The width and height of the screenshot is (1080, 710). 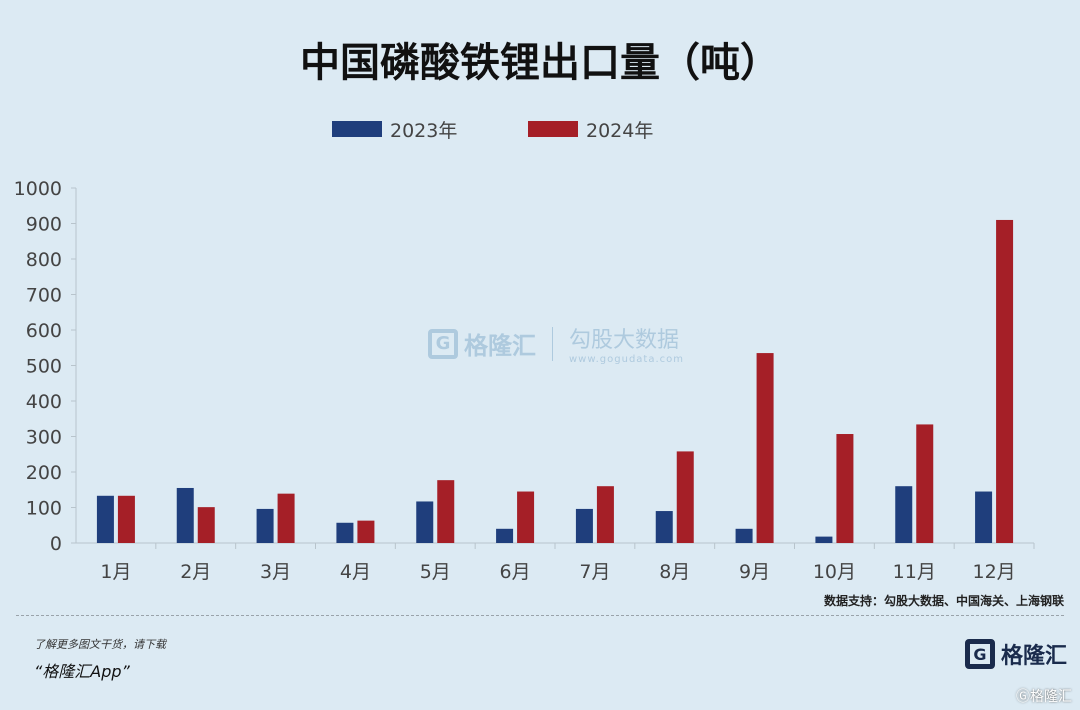 I want to click on watermark: G 格隆汇 勾股大数据 www.gogudata.com, so click(x=556, y=343).